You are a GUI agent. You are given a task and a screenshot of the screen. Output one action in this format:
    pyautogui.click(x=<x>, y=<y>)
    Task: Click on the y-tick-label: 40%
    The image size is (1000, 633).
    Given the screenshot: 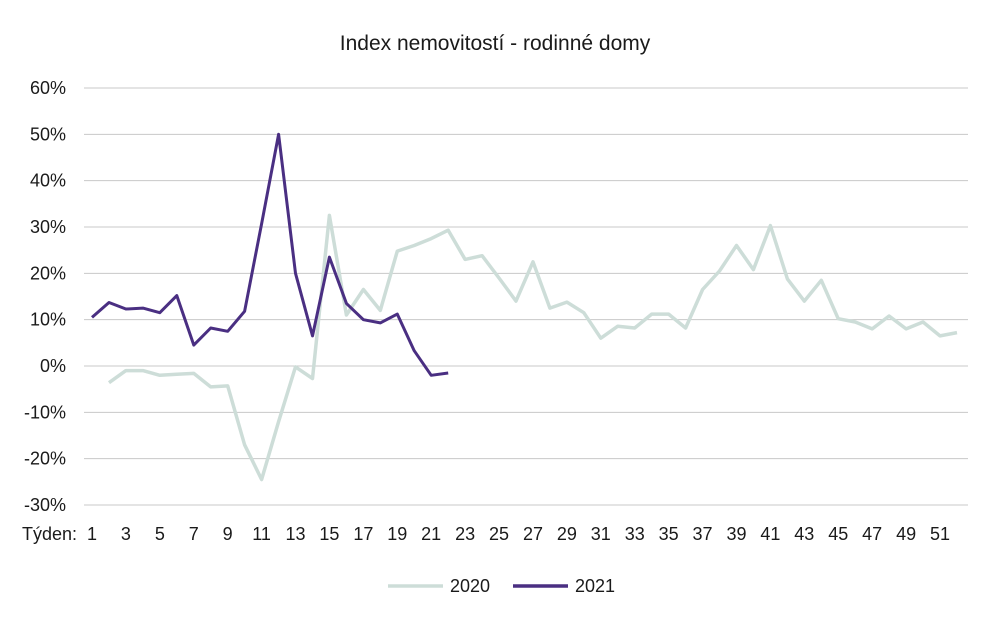 What is the action you would take?
    pyautogui.click(x=48, y=181)
    